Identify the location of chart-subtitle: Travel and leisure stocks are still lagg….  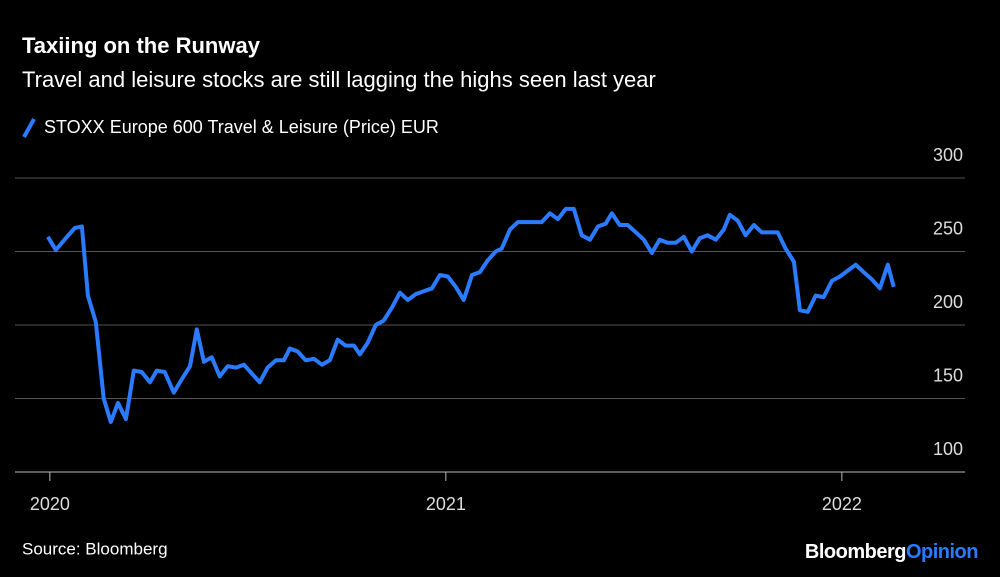
(339, 79).